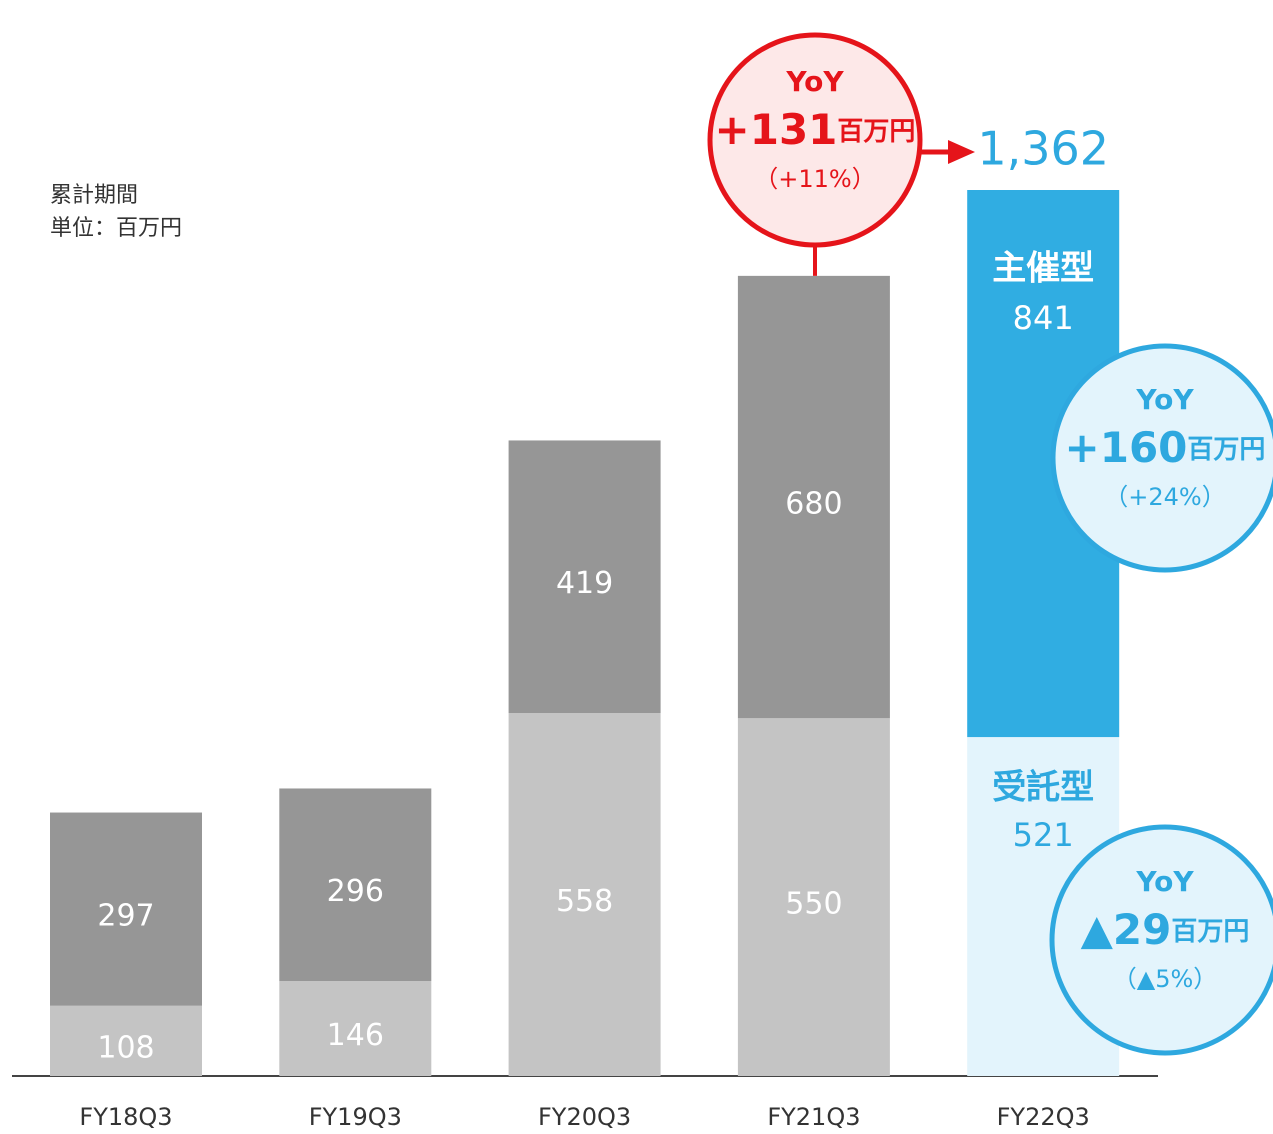 The width and height of the screenshot is (1273, 1134). What do you see at coordinates (116, 228) in the screenshot?
I see `note: 単位：百万円` at bounding box center [116, 228].